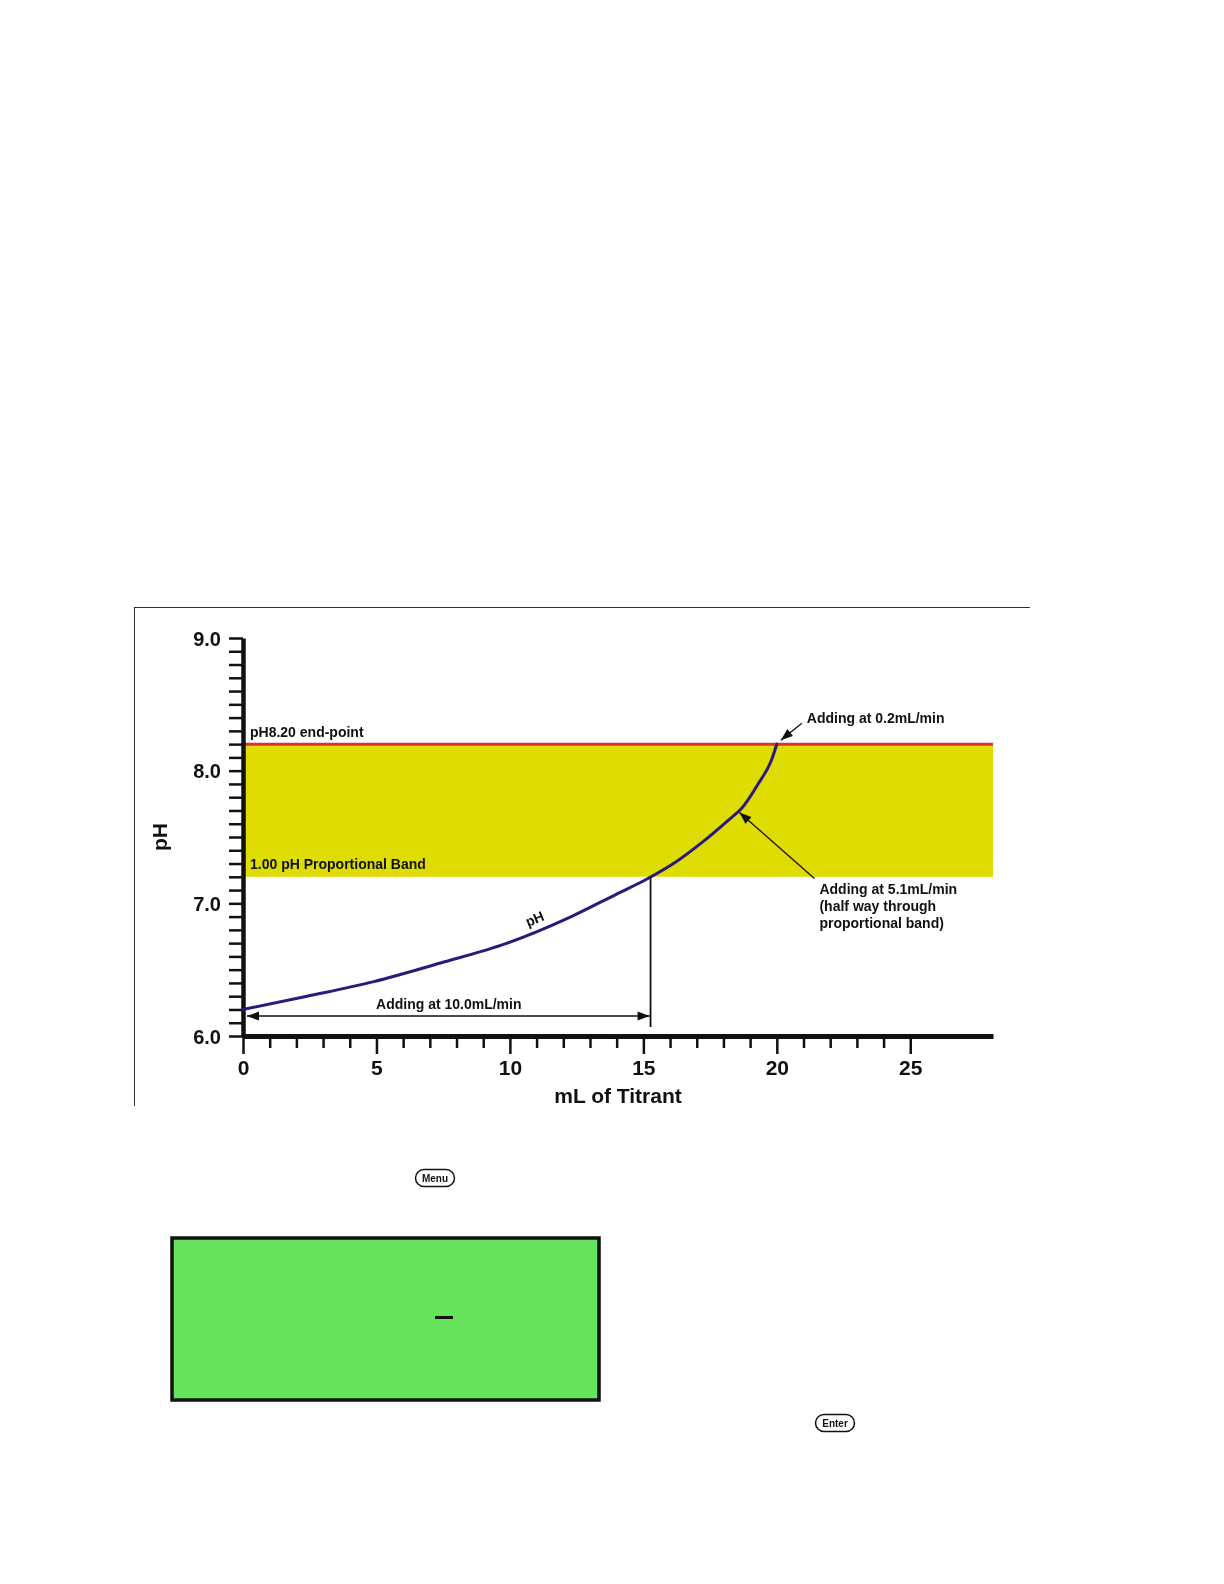  What do you see at coordinates (307, 732) in the screenshot?
I see `ref-line-label: pH8.20 end-point` at bounding box center [307, 732].